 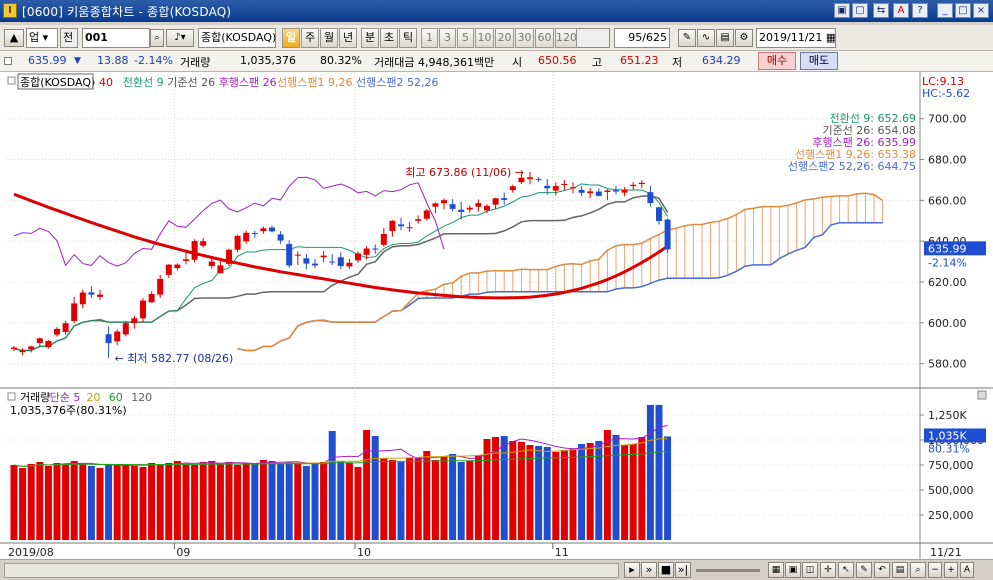 What do you see at coordinates (666, 570) in the screenshot?
I see `stop-icon: ■` at bounding box center [666, 570].